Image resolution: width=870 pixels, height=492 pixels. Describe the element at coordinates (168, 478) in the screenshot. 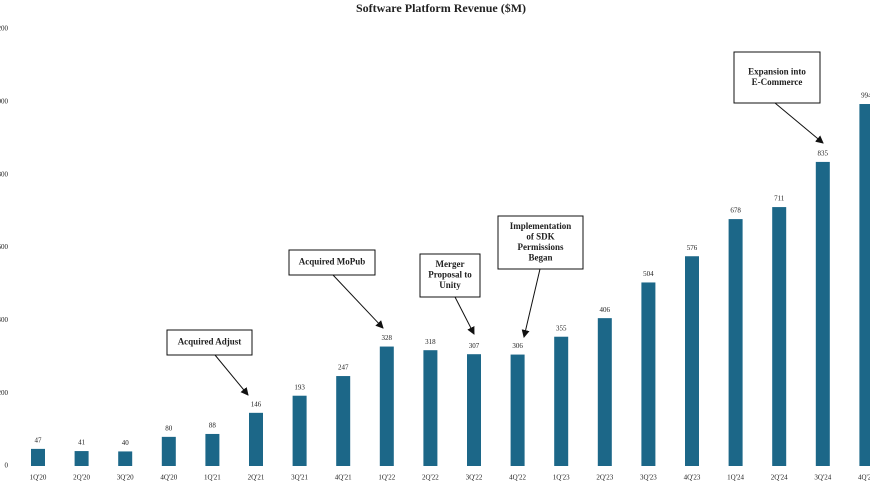

I see `x-tick-label: 4Q'20` at that location.